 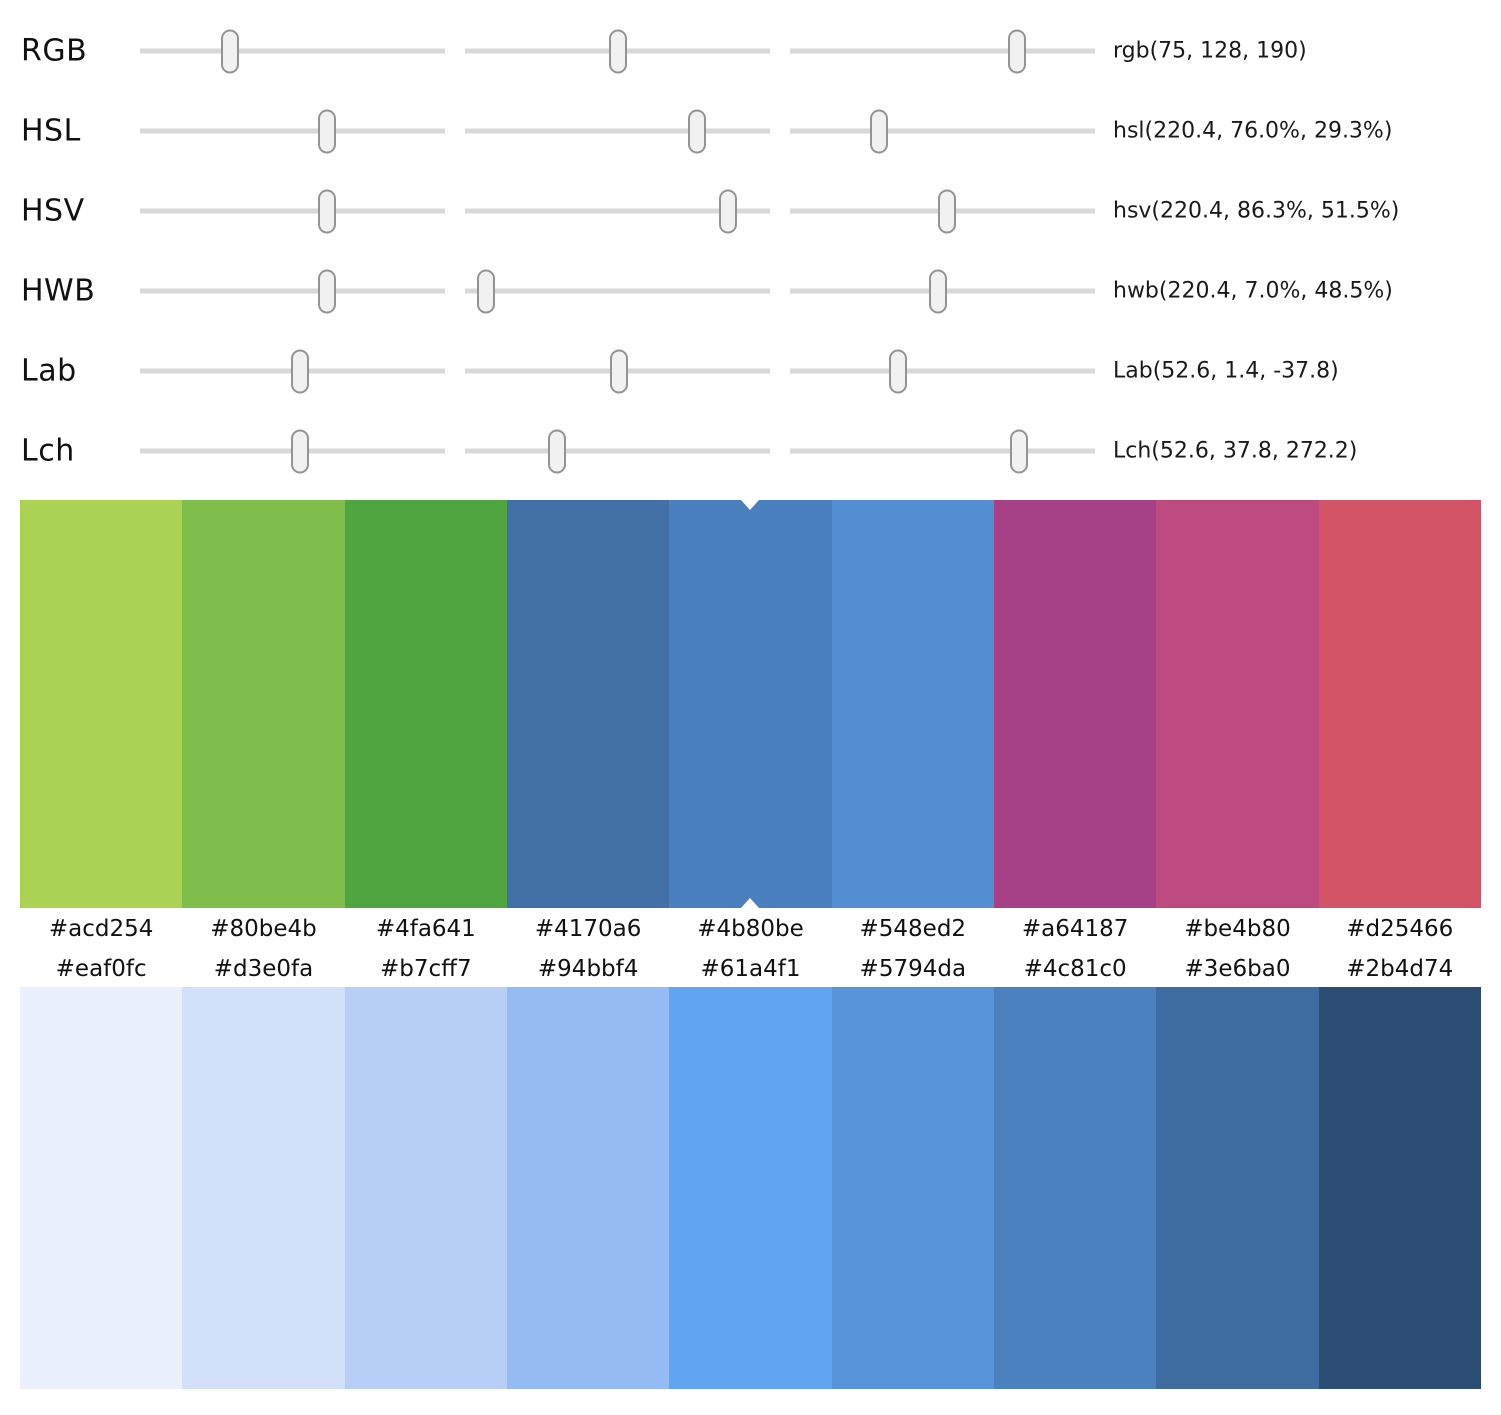 What do you see at coordinates (617, 451) in the screenshot?
I see `lch-slider-c` at bounding box center [617, 451].